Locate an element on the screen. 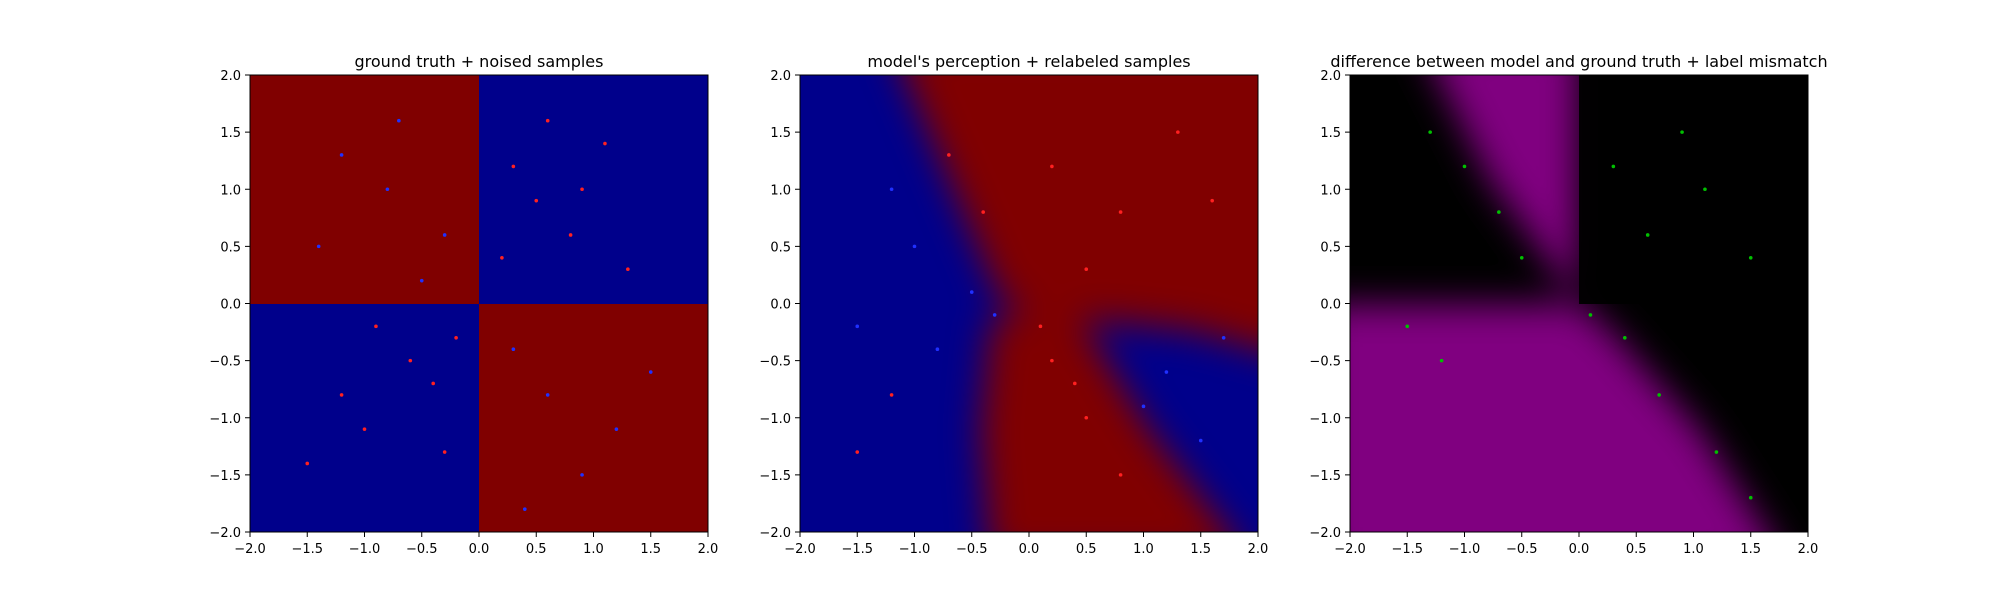 The width and height of the screenshot is (2000, 600). quadrant-bottom-right is located at coordinates (593, 418).